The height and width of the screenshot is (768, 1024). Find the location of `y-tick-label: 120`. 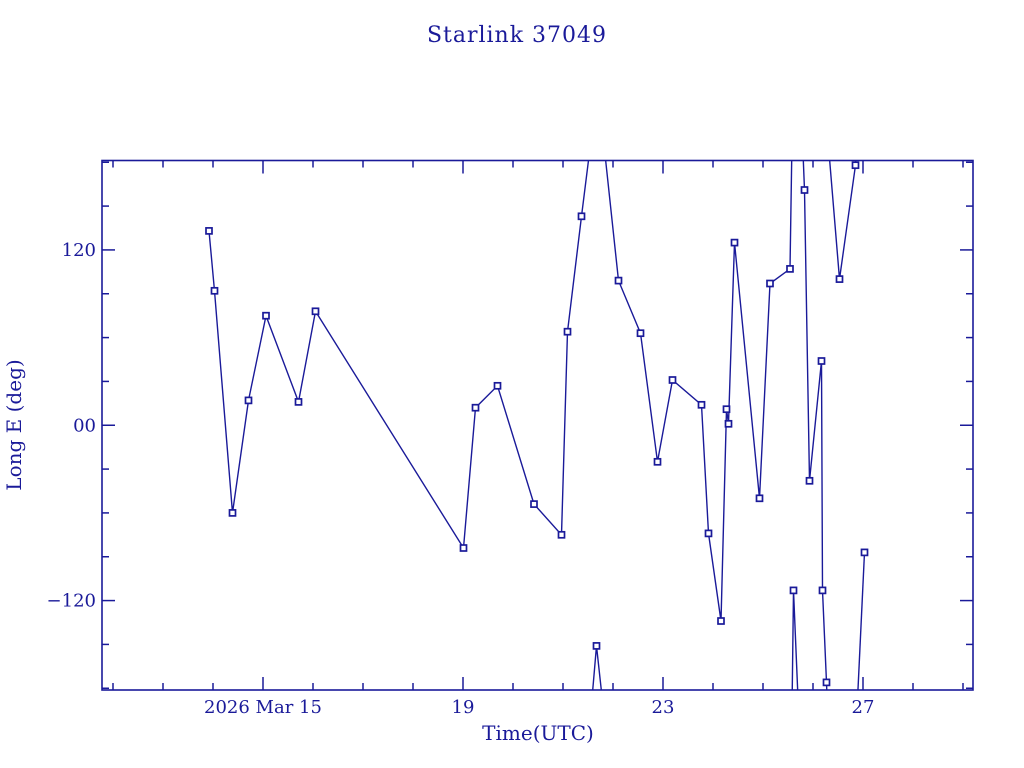

y-tick-label: 120 is located at coordinates (79, 250).